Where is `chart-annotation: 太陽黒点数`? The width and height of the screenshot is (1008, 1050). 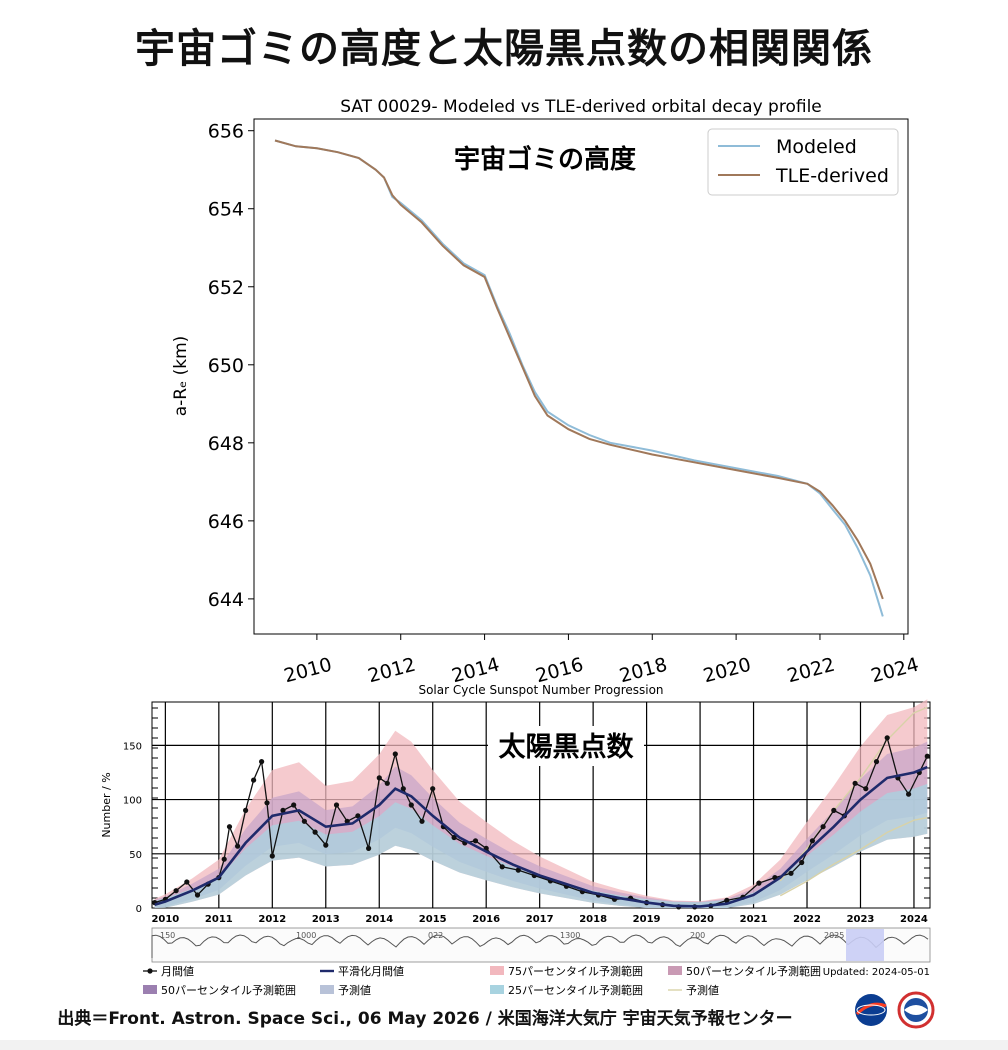 chart-annotation: 太陽黒点数 is located at coordinates (567, 747).